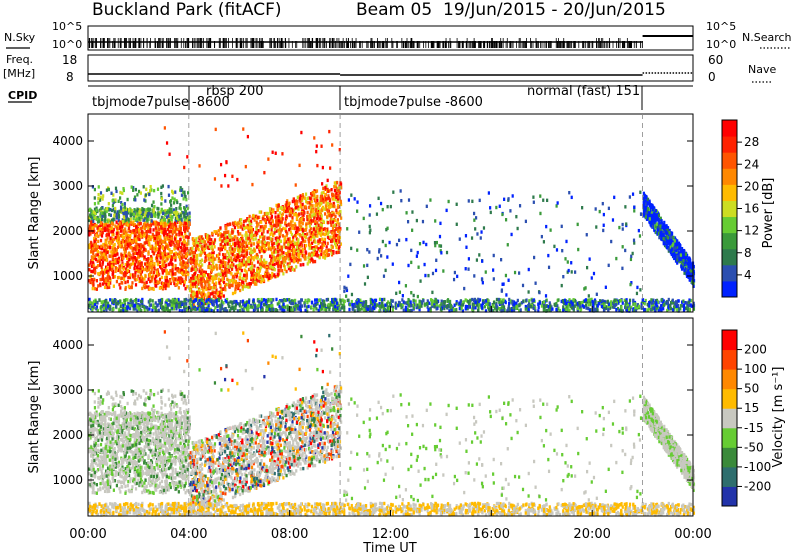  I want to click on nsky-strip: N.Sky 10^5 10^0 10^5 10^0 N.Search, so click(398, 35).